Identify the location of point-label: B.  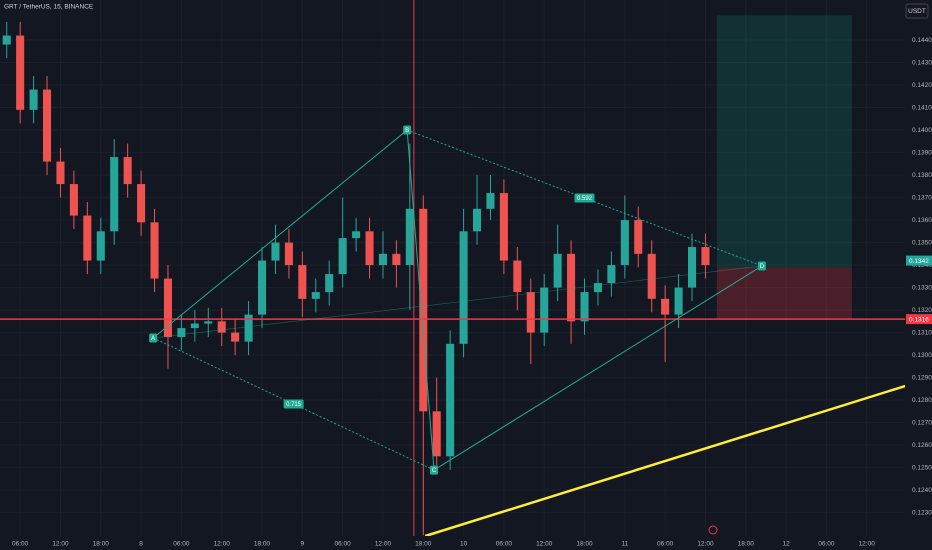
(407, 131).